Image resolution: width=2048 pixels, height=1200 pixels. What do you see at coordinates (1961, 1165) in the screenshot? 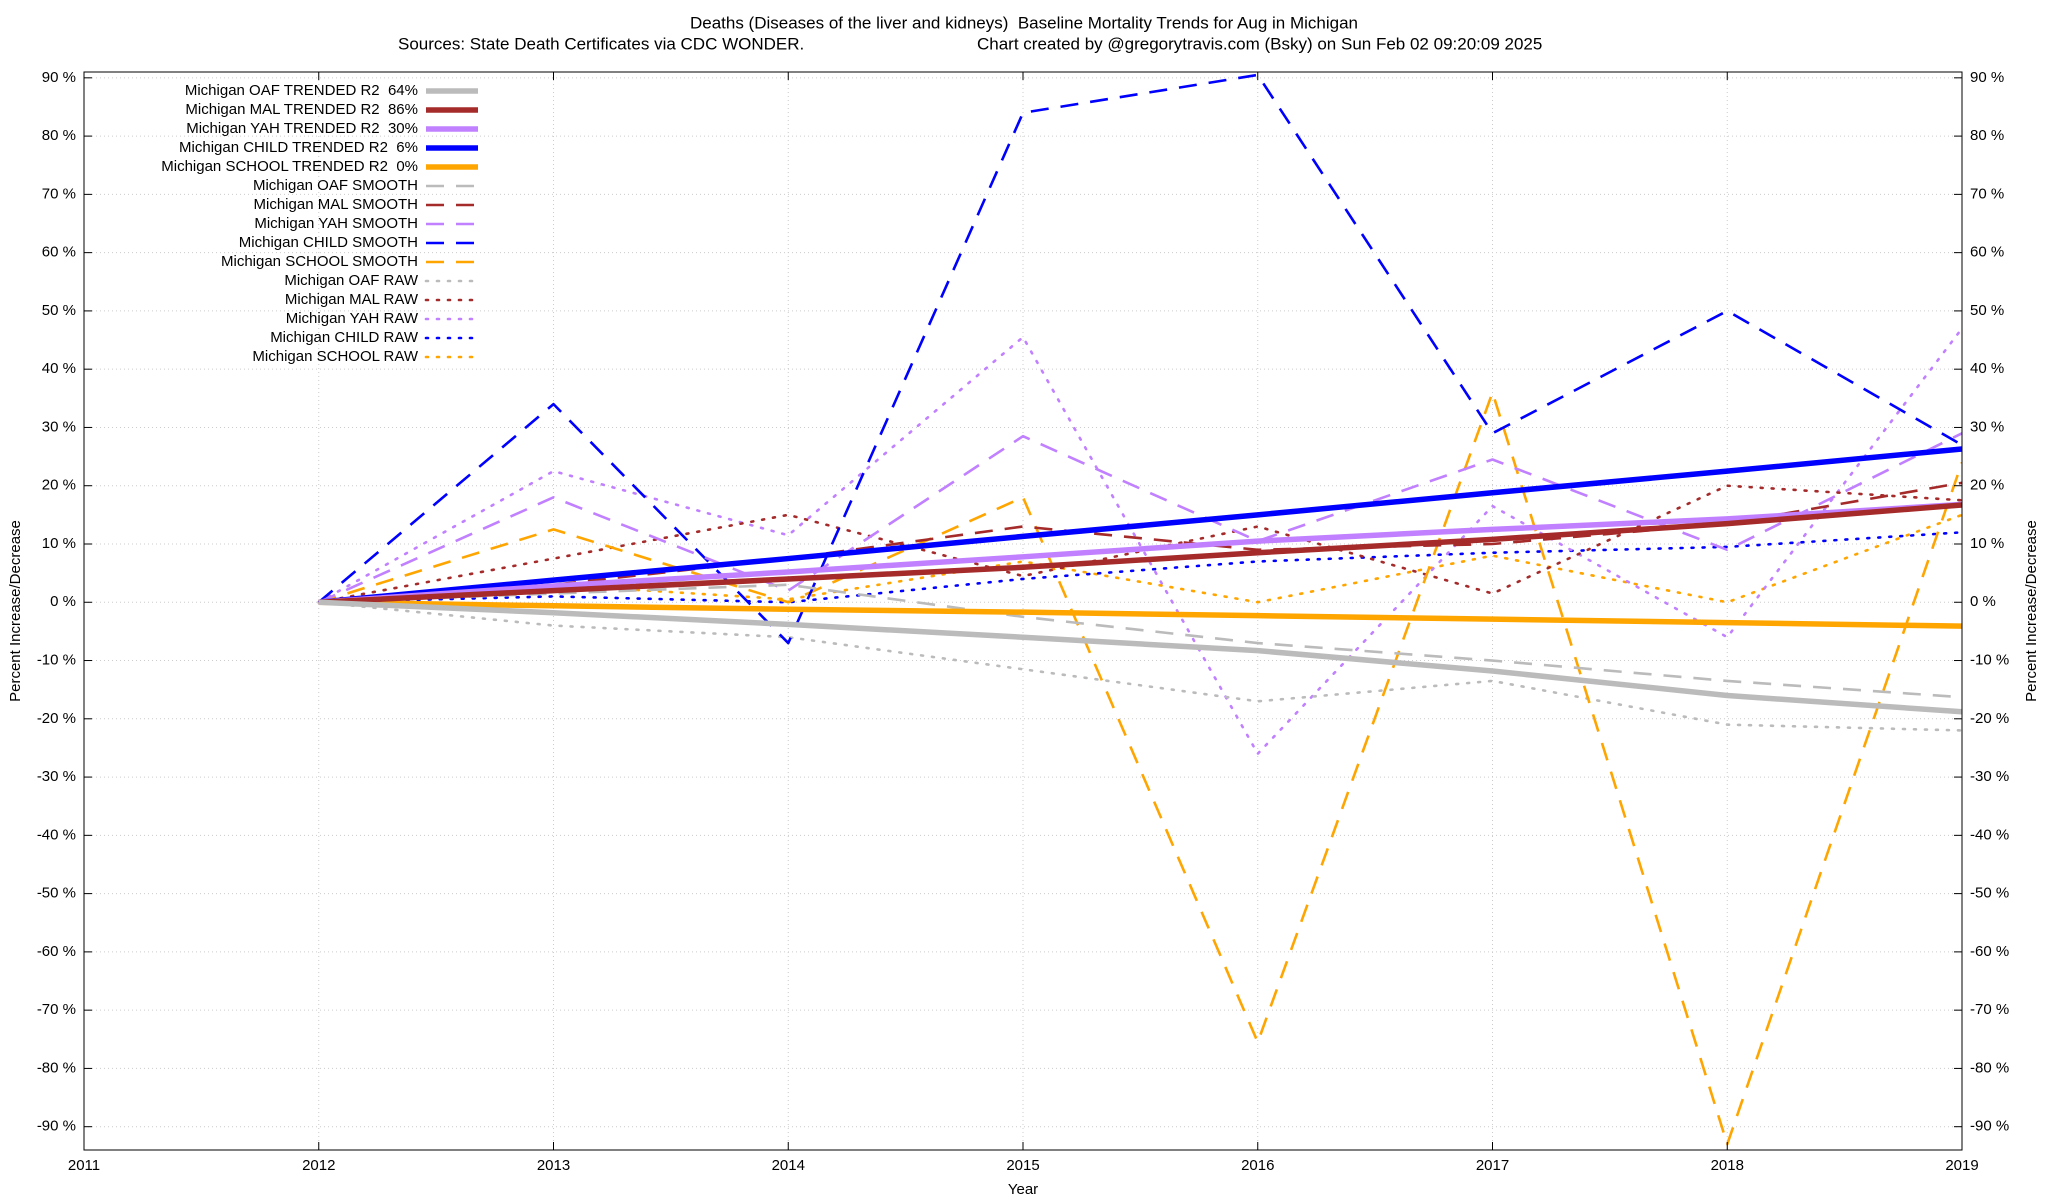
I see `x-tick-label: 2019` at bounding box center [1961, 1165].